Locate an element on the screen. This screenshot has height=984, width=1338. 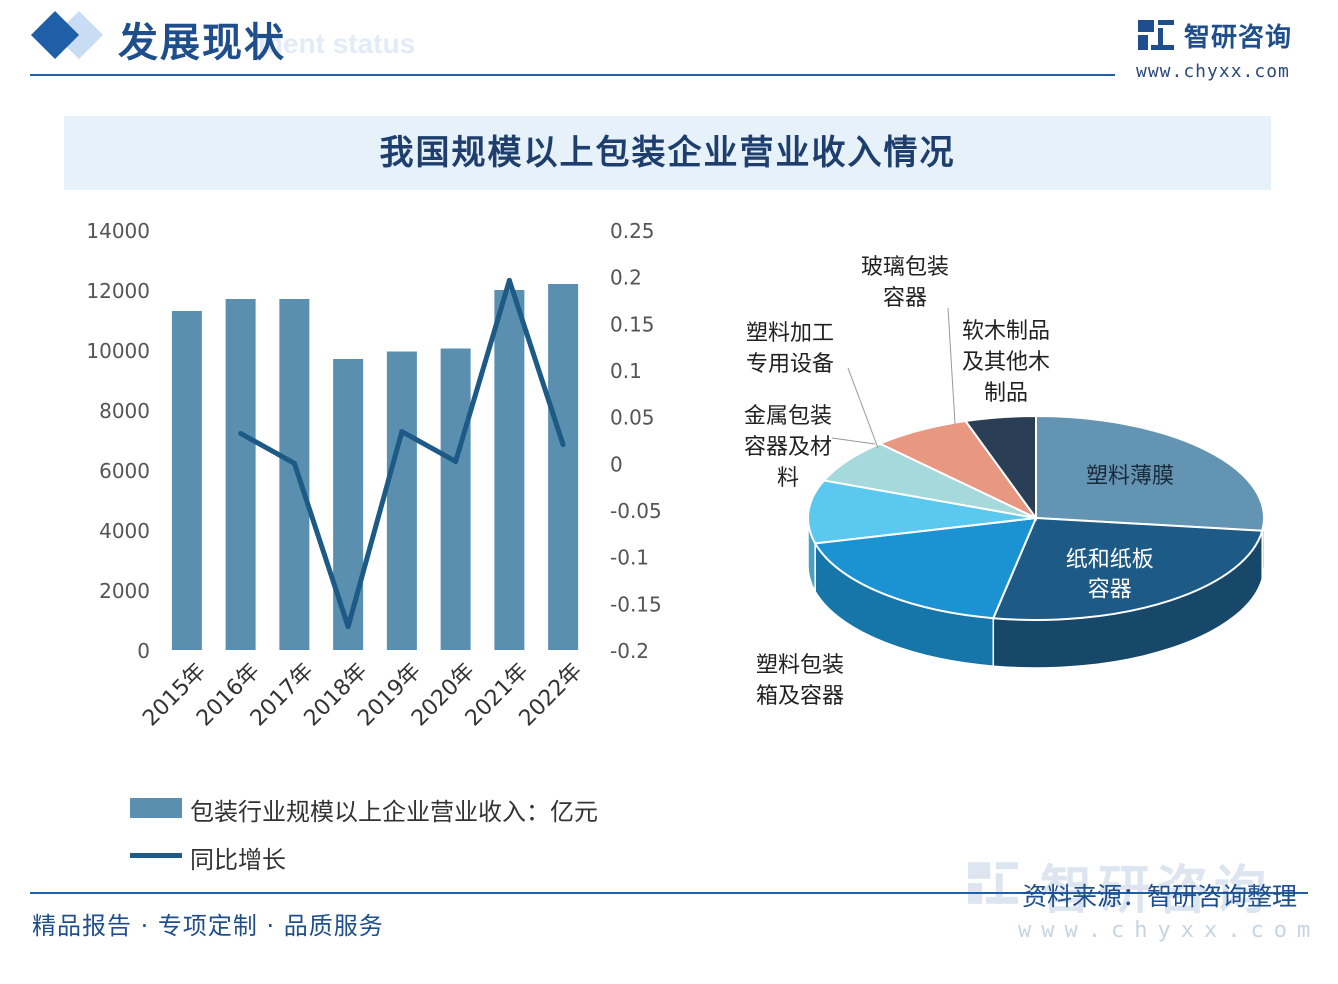
header-divider is located at coordinates (572, 75).